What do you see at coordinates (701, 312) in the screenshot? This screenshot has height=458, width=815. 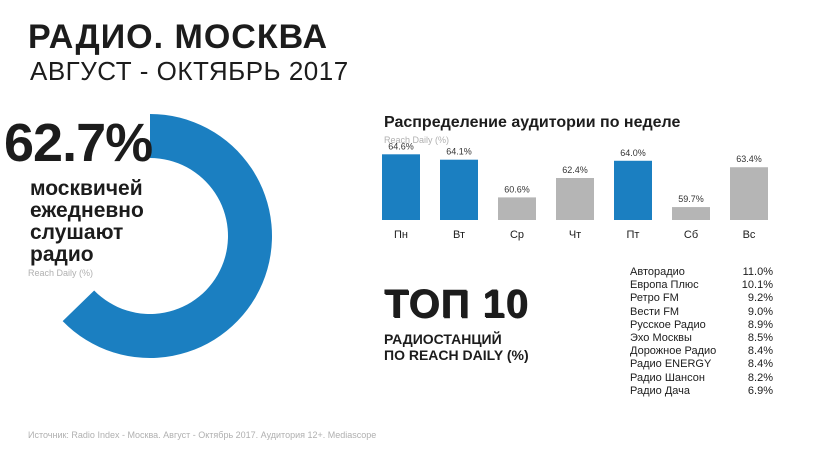 I see `station-row: Вести FM 9.0%` at bounding box center [701, 312].